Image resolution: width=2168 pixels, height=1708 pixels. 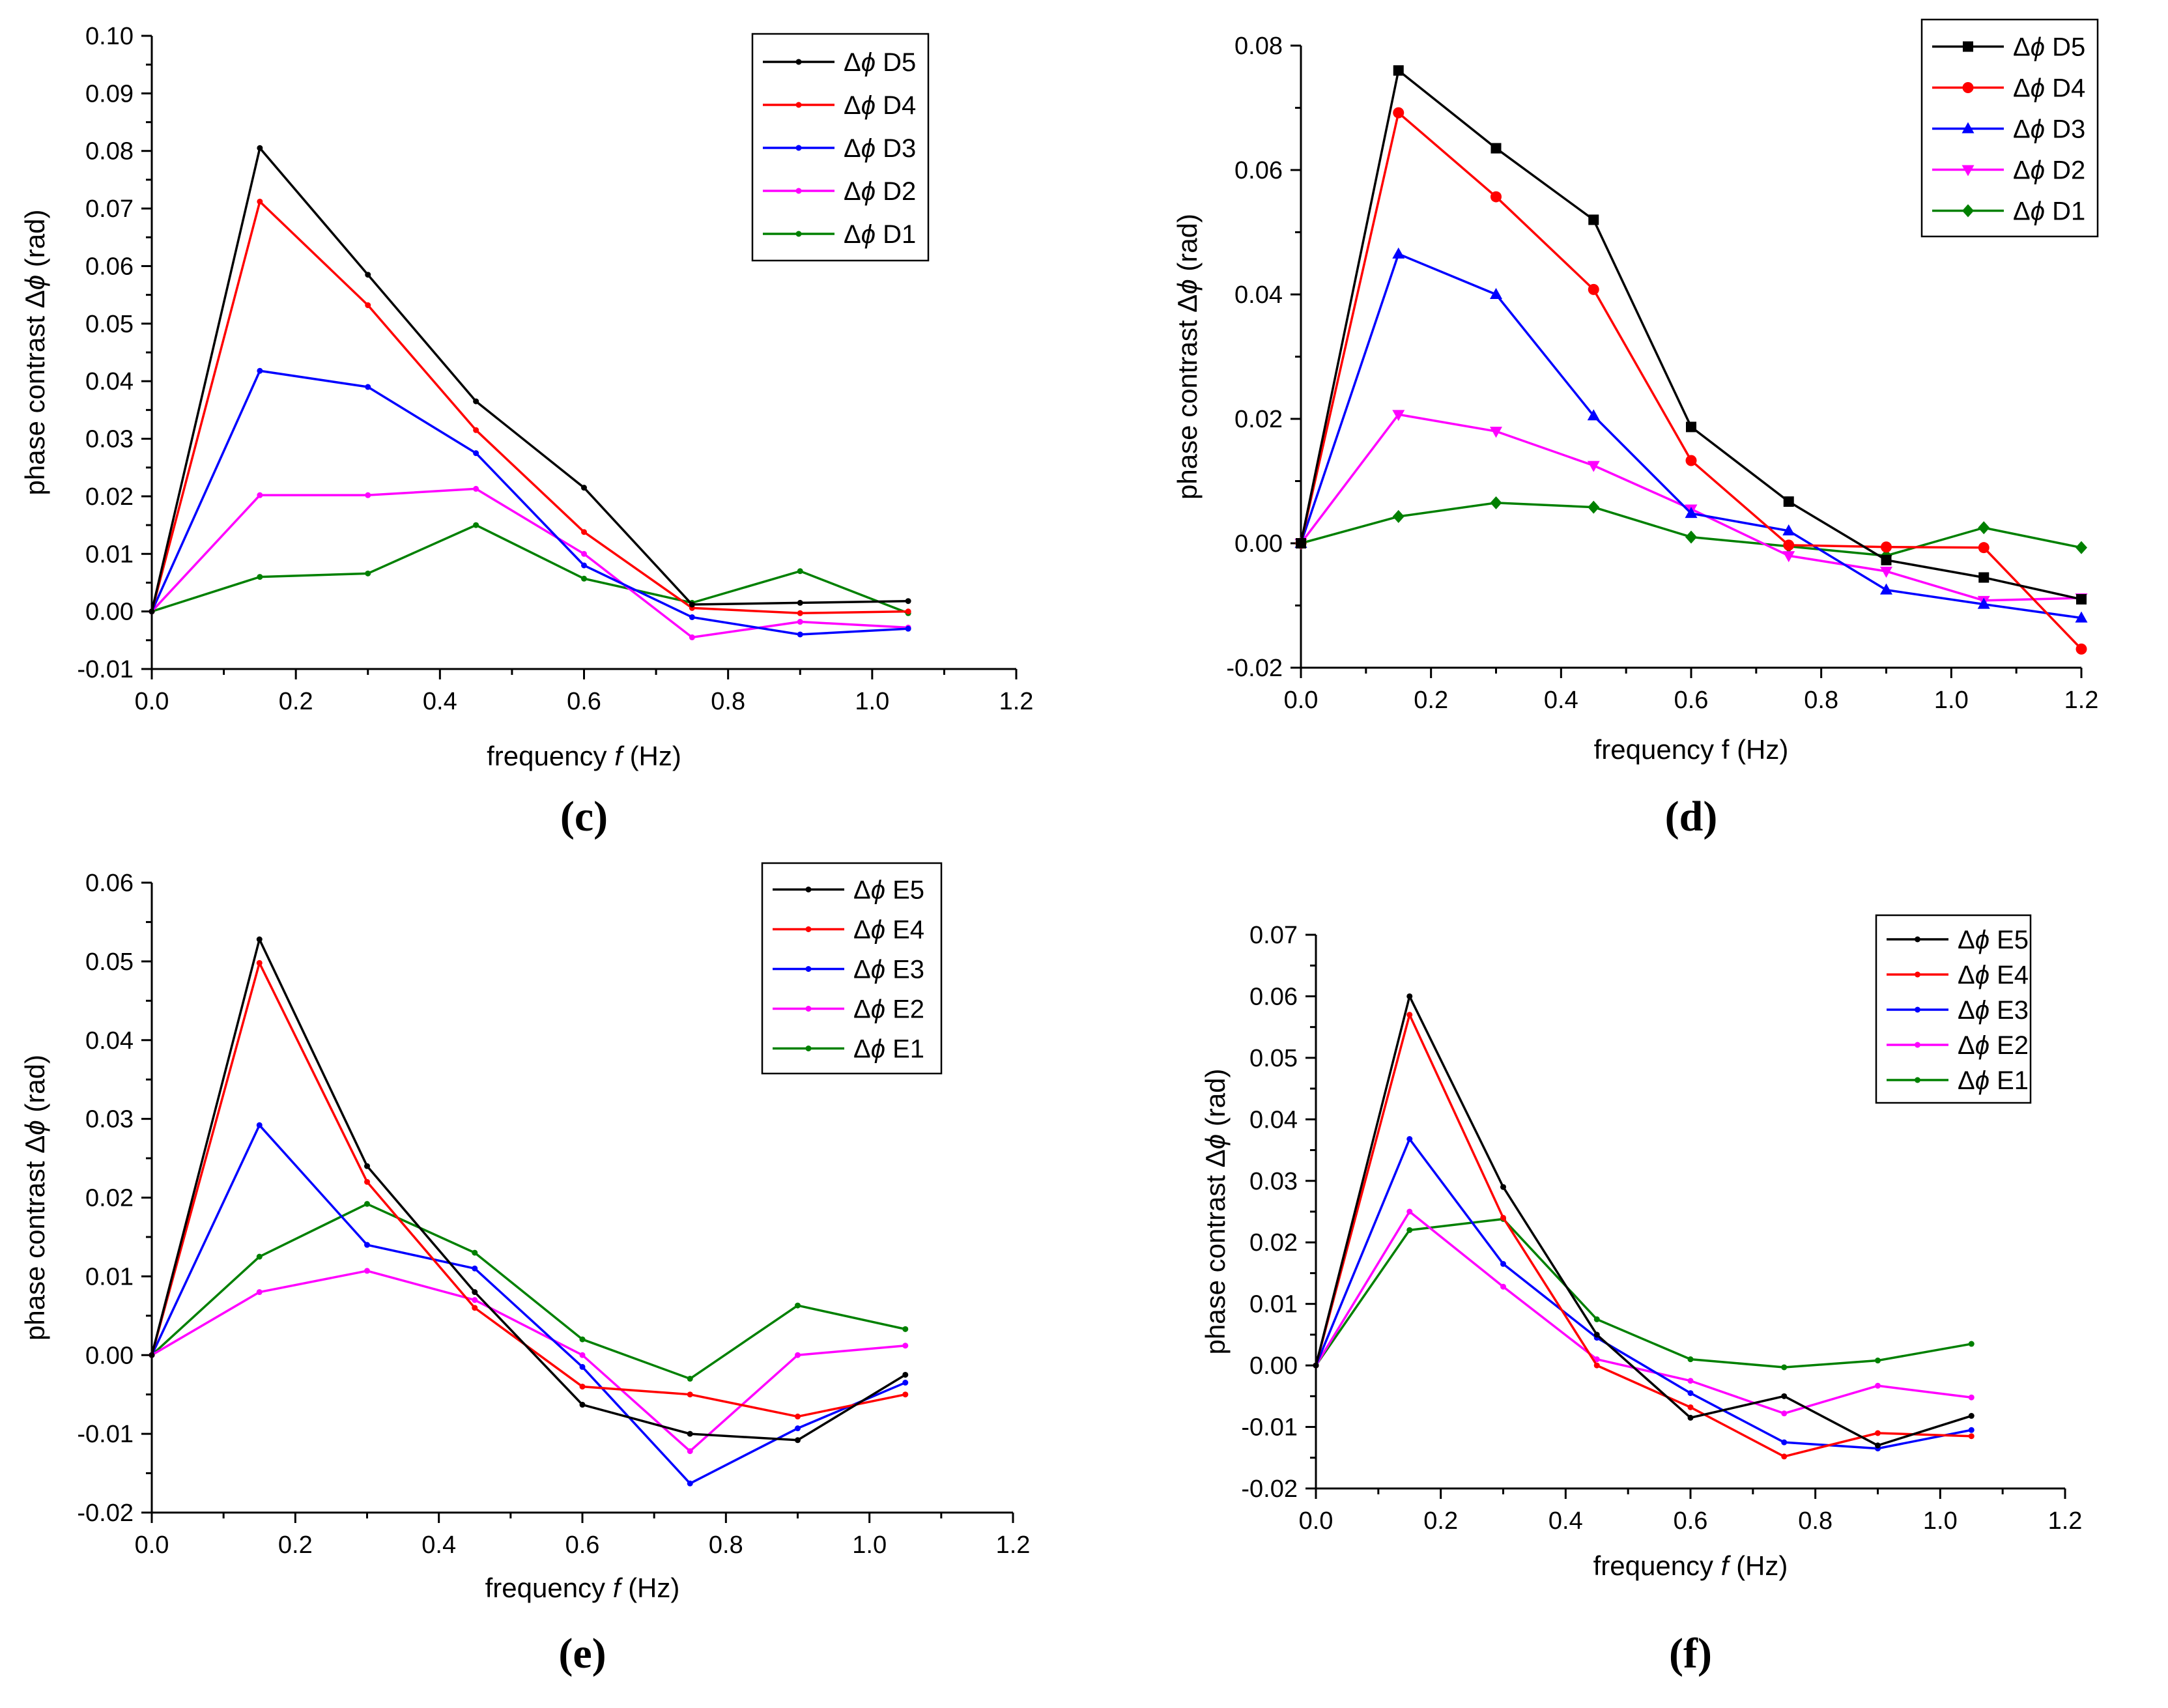 What do you see at coordinates (528, 1291) in the screenshot?
I see `series-line-e1` at bounding box center [528, 1291].